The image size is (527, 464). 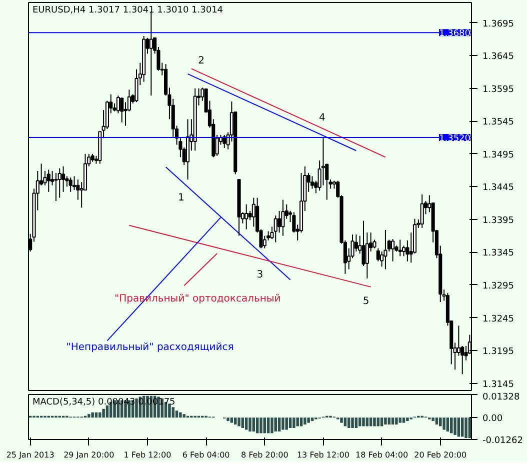 What do you see at coordinates (89, 455) in the screenshot?
I see `x-tick-label: 29 Jan 20:00` at bounding box center [89, 455].